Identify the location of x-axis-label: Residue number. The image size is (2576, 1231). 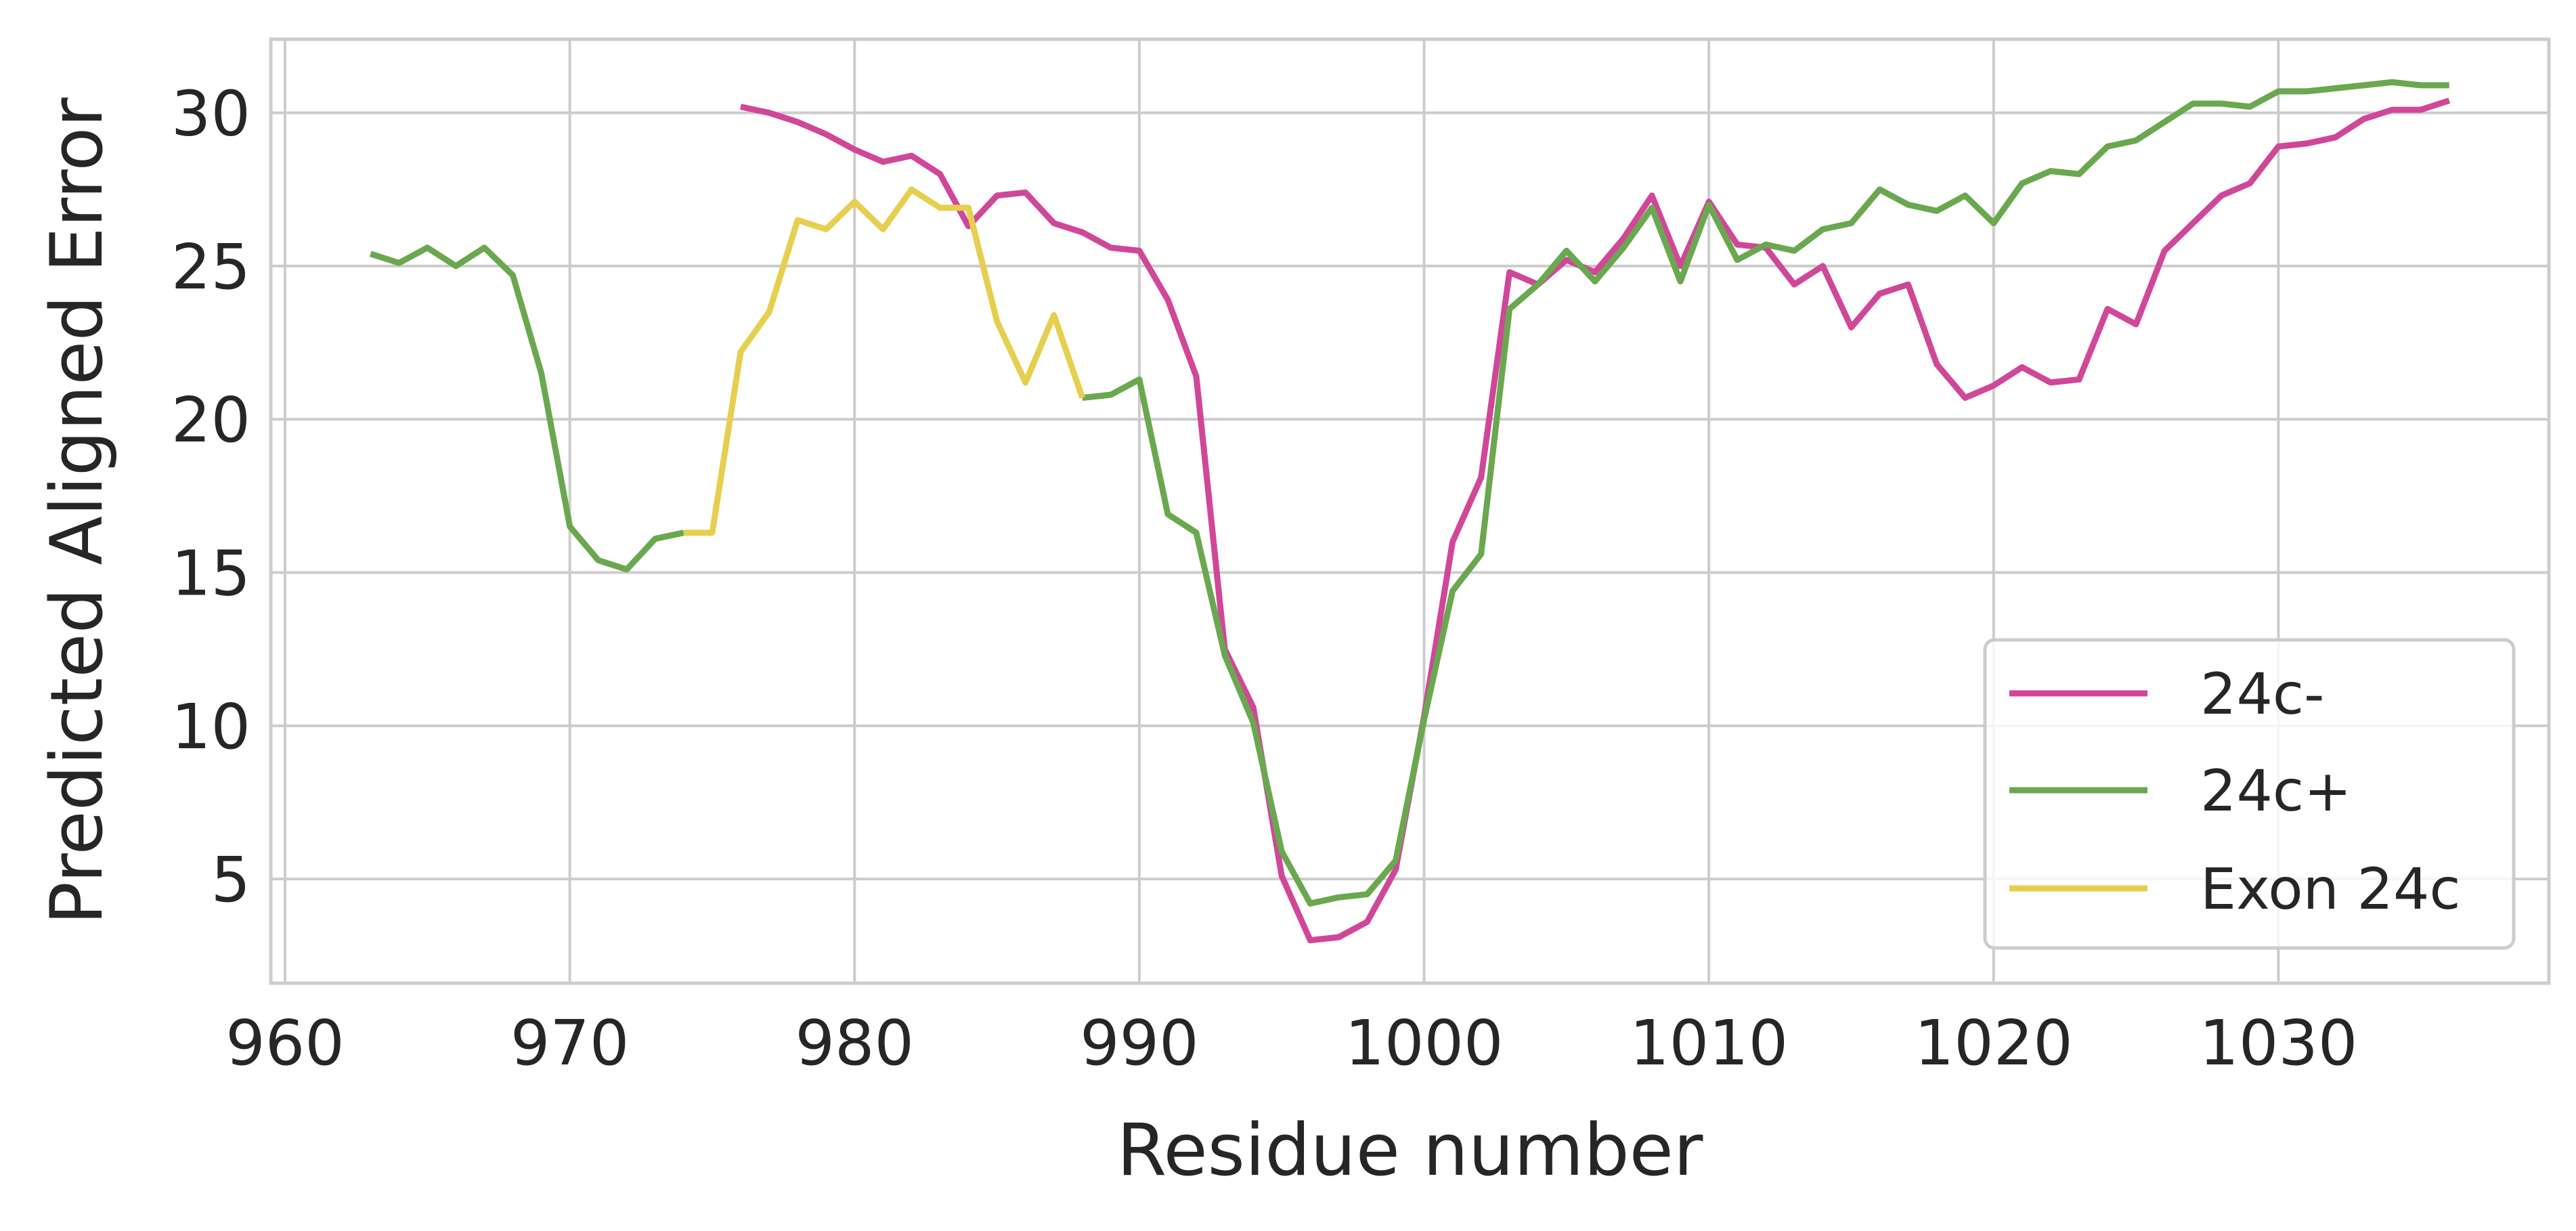
(1410, 1150).